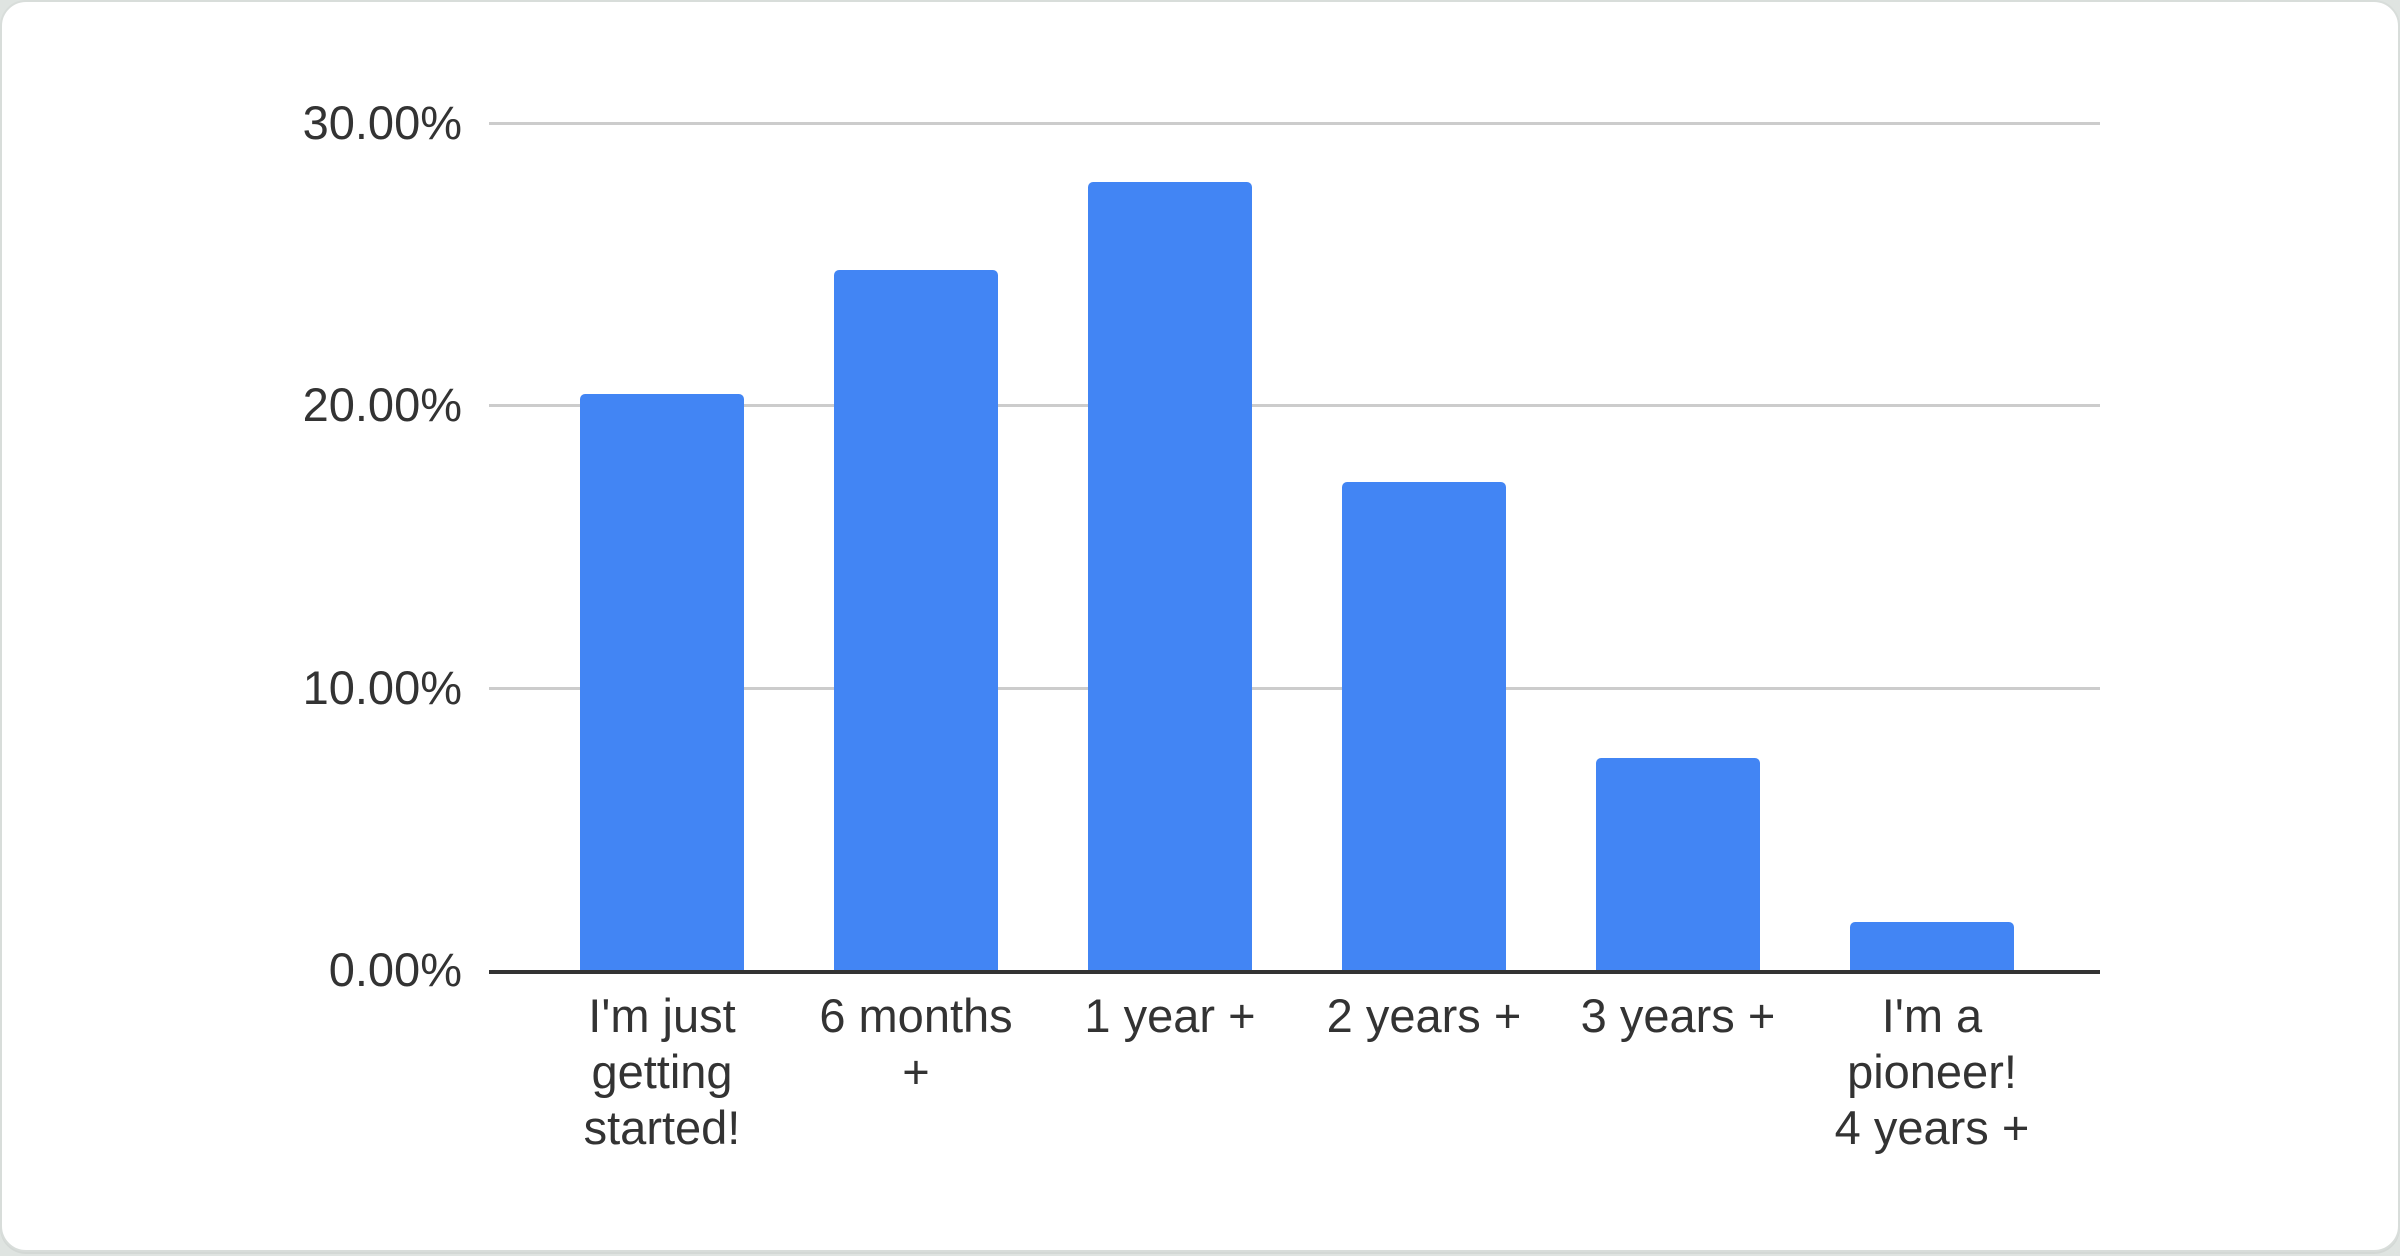 This screenshot has height=1256, width=2400. I want to click on x-category-label-2-years: 2 years +, so click(1424, 1015).